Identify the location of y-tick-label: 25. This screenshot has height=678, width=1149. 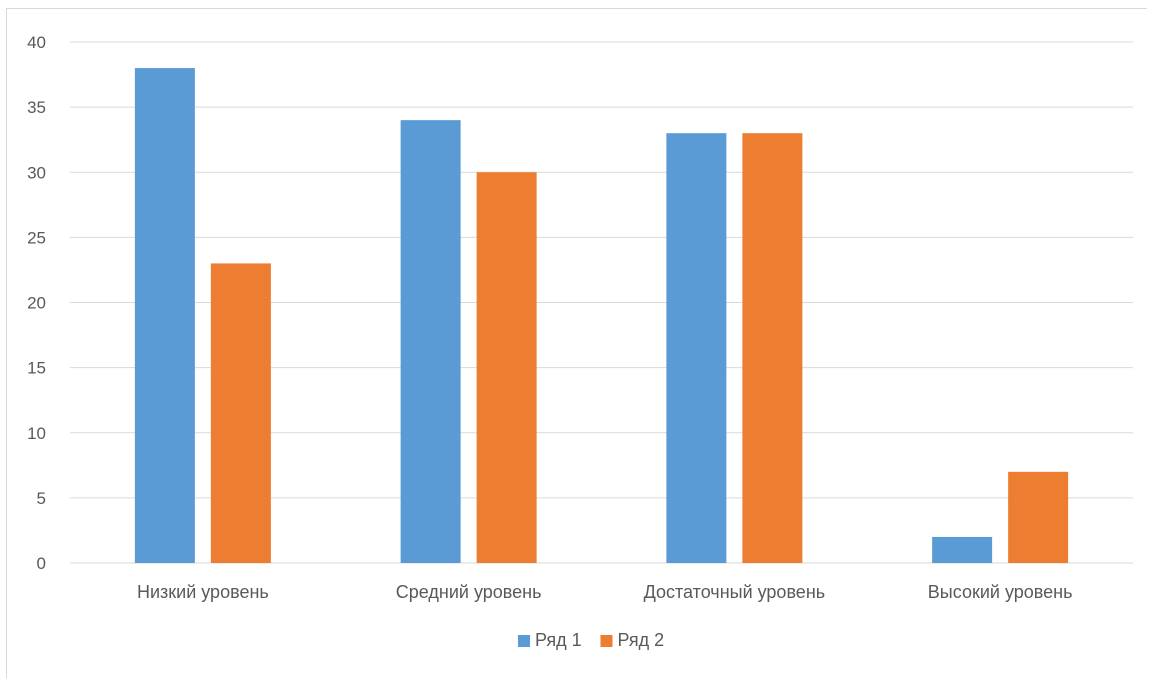
(36, 237).